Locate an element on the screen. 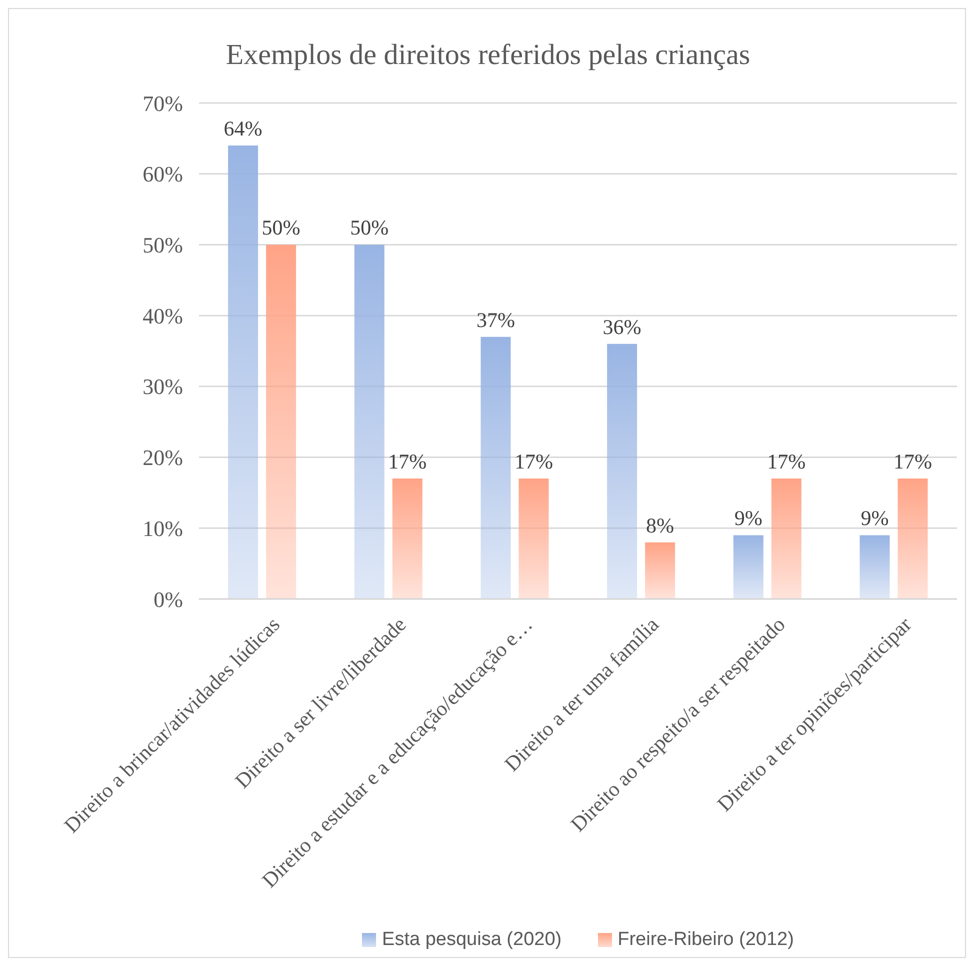 The height and width of the screenshot is (967, 974). y-tick-label: 30% is located at coordinates (162, 387).